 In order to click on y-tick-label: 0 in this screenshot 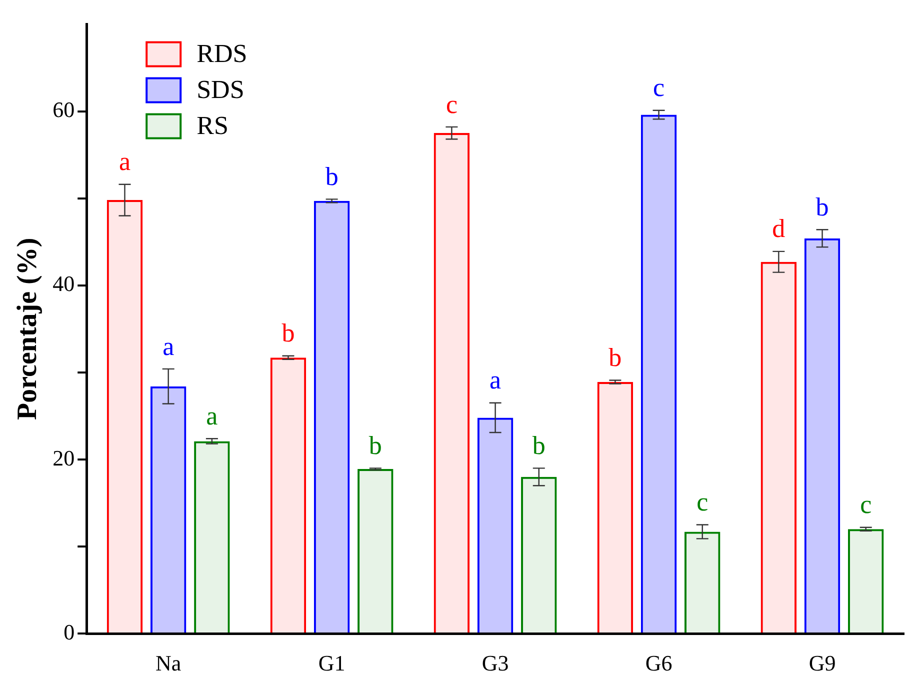, I will do `click(69, 631)`.